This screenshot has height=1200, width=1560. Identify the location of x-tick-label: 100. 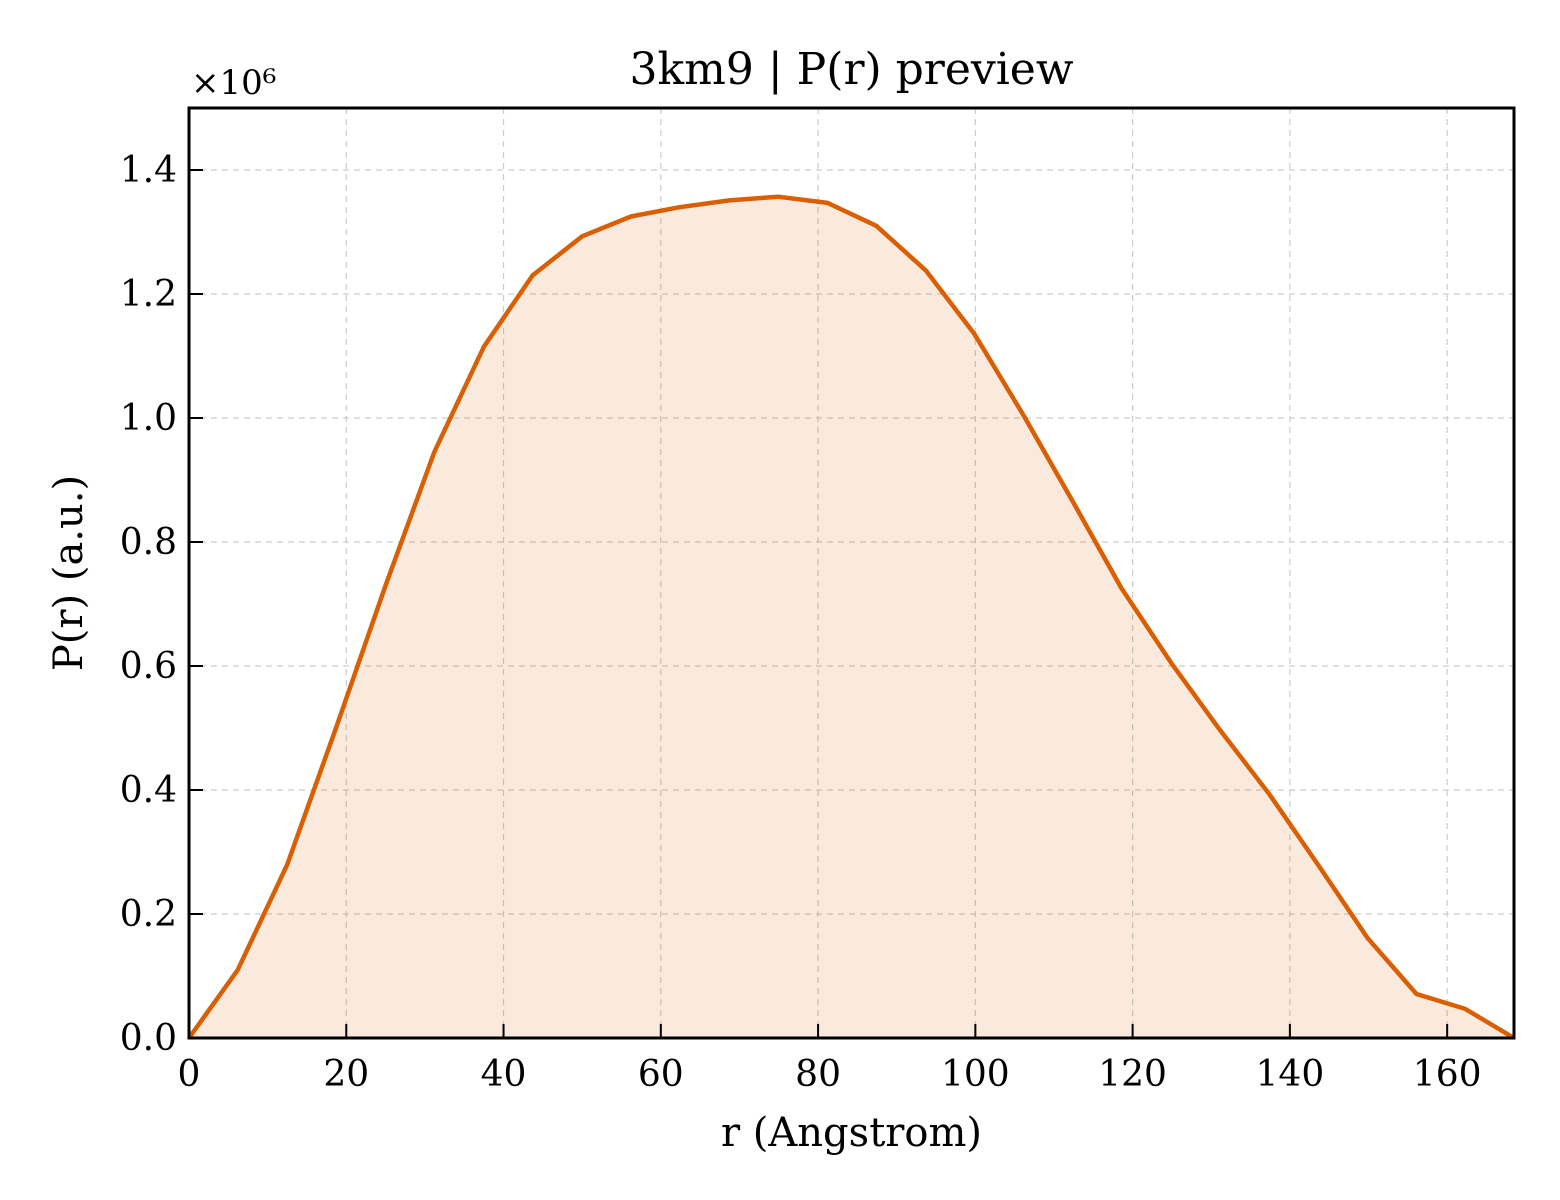
(975, 1074).